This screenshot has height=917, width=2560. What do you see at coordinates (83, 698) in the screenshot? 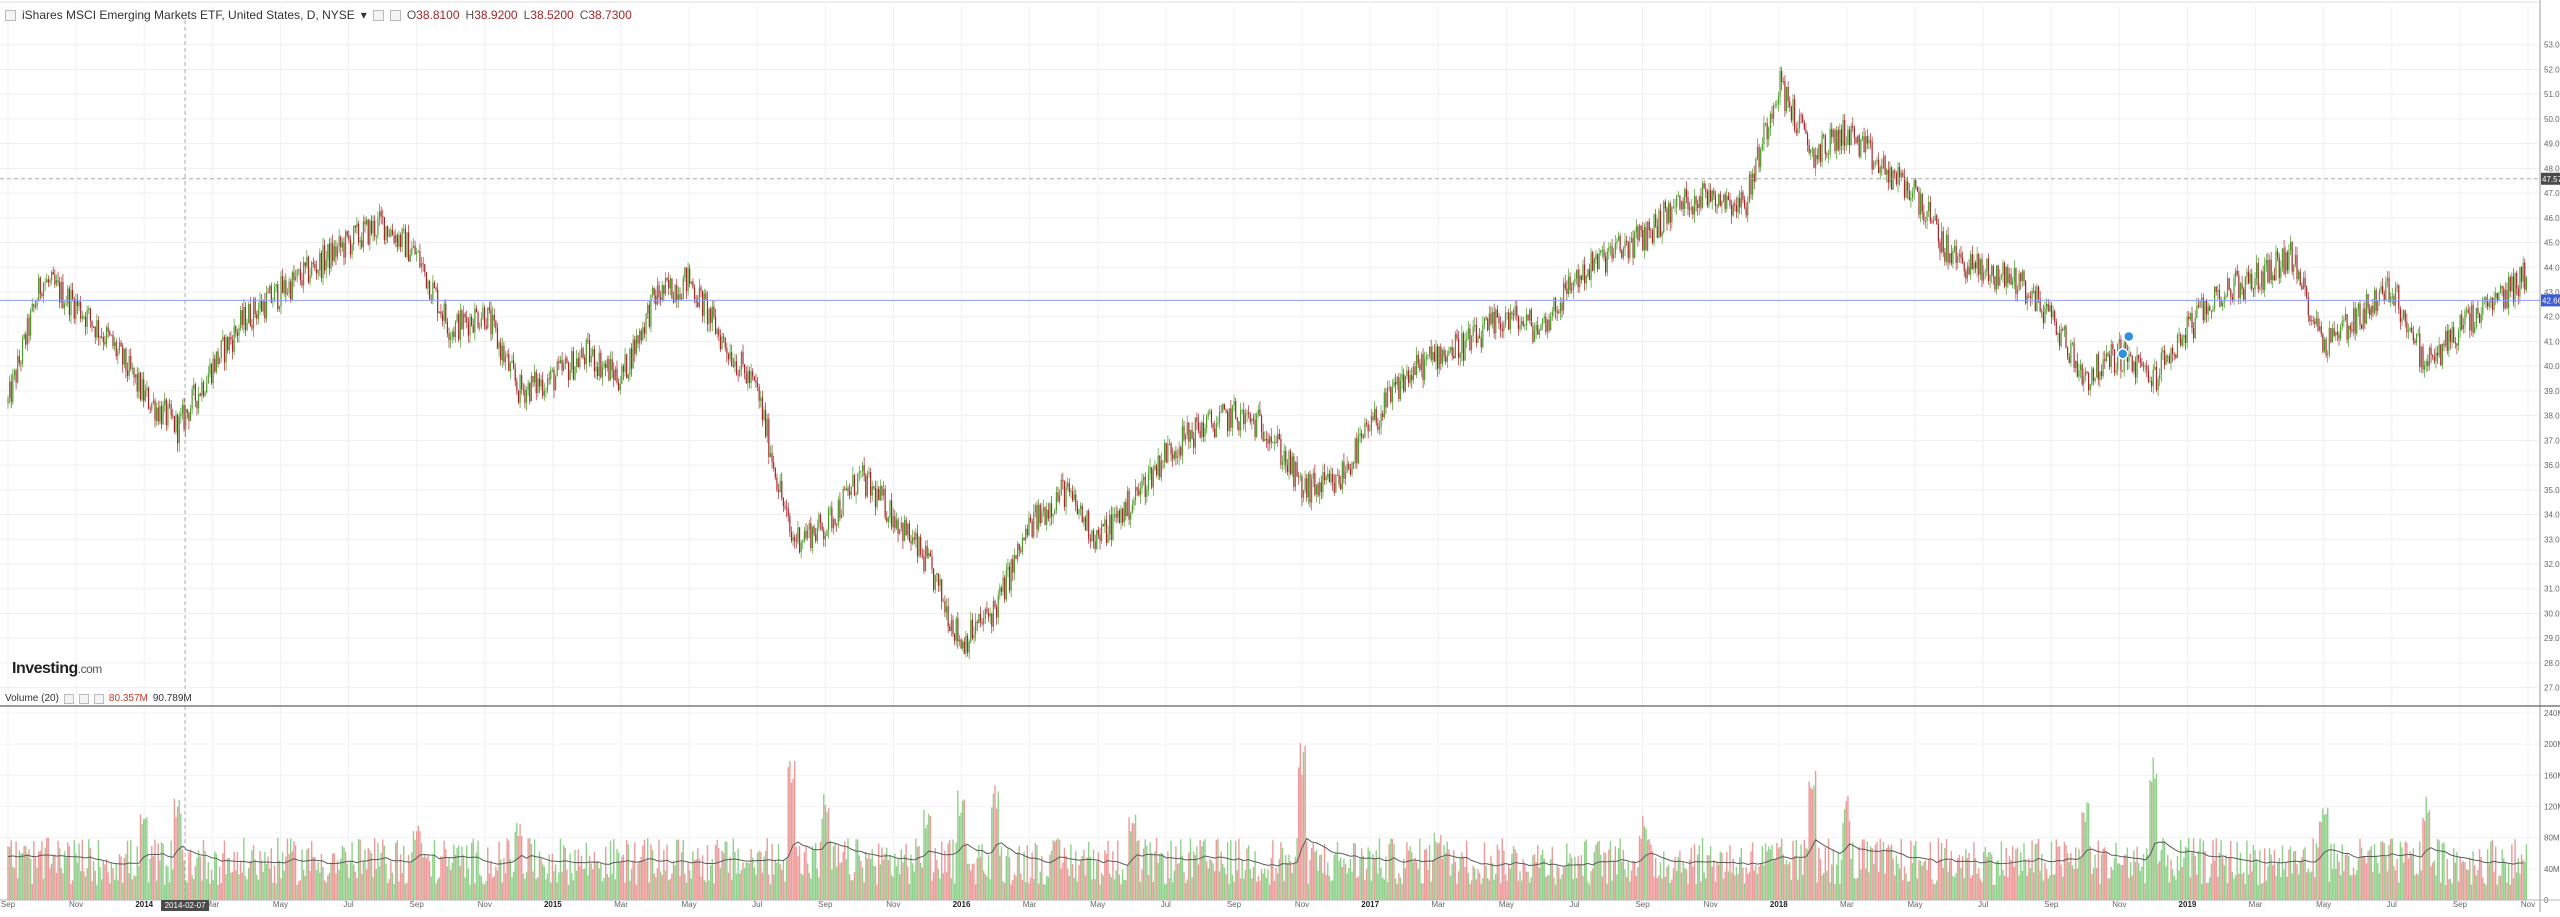
I see `volume-hide-icon` at bounding box center [83, 698].